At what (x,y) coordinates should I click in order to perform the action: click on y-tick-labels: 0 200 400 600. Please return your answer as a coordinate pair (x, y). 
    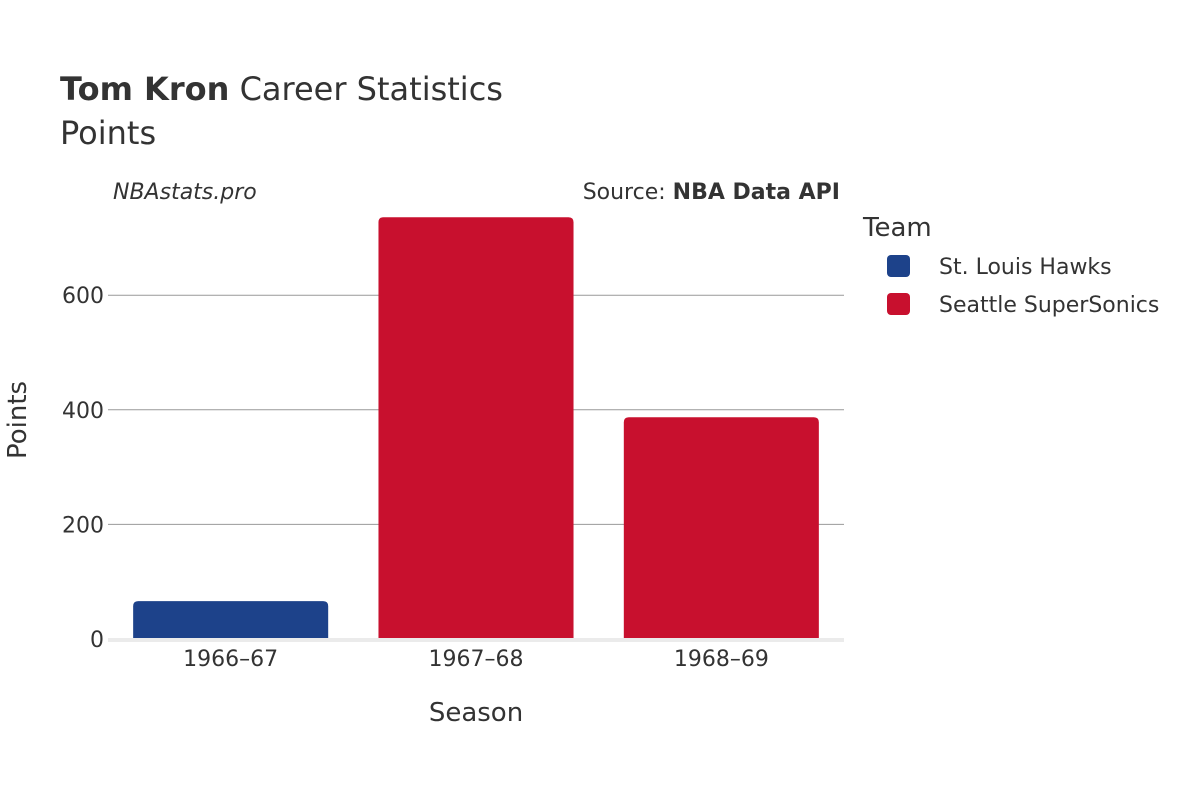
    Looking at the image, I should click on (83, 468).